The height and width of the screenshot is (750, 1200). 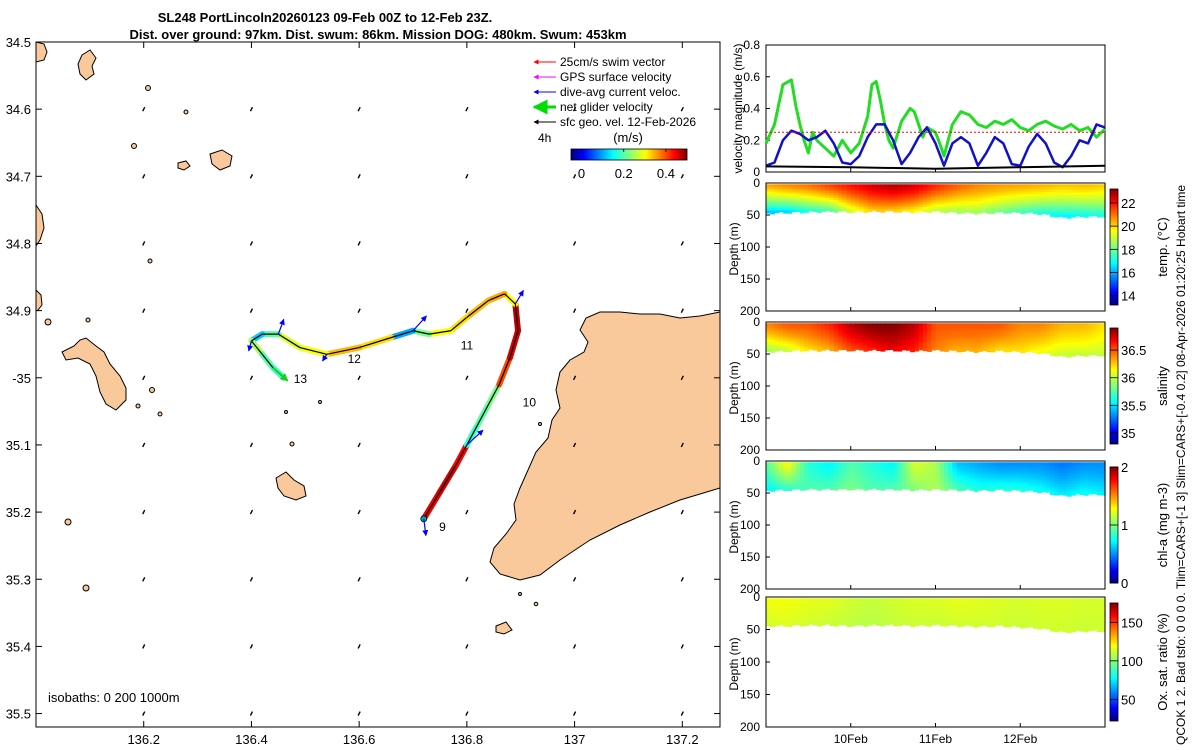 I want to click on isobath-label: isobaths: 0 200 1000m, so click(x=114, y=697).